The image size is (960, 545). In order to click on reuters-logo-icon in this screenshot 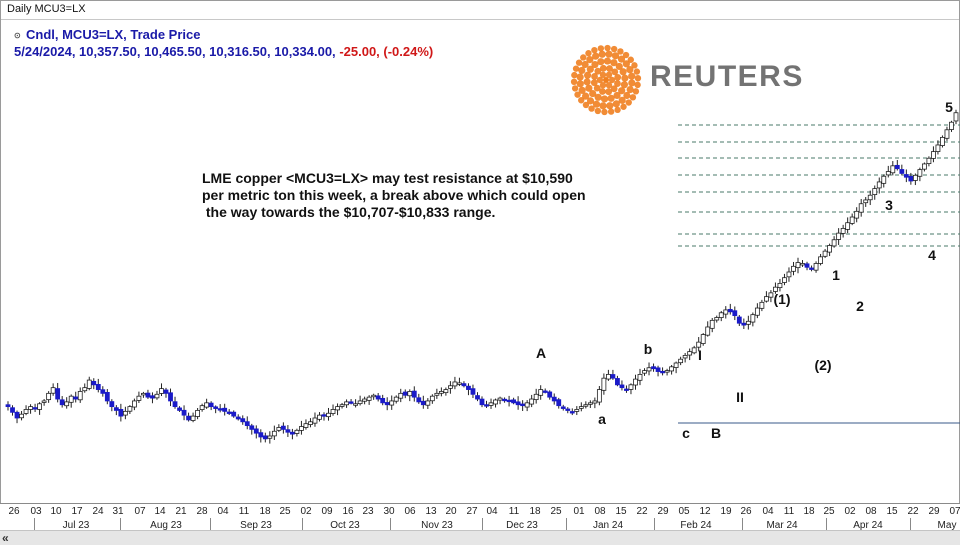, I will do `click(606, 80)`.